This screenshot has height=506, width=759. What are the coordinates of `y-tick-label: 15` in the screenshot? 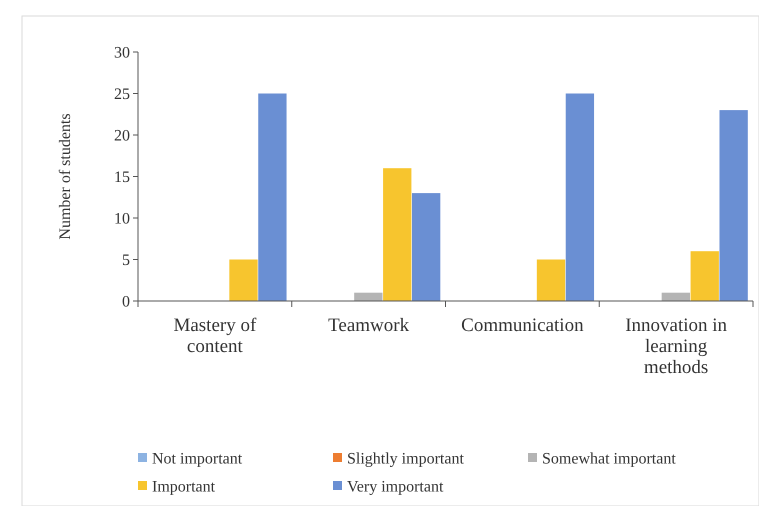 It's located at (122, 177).